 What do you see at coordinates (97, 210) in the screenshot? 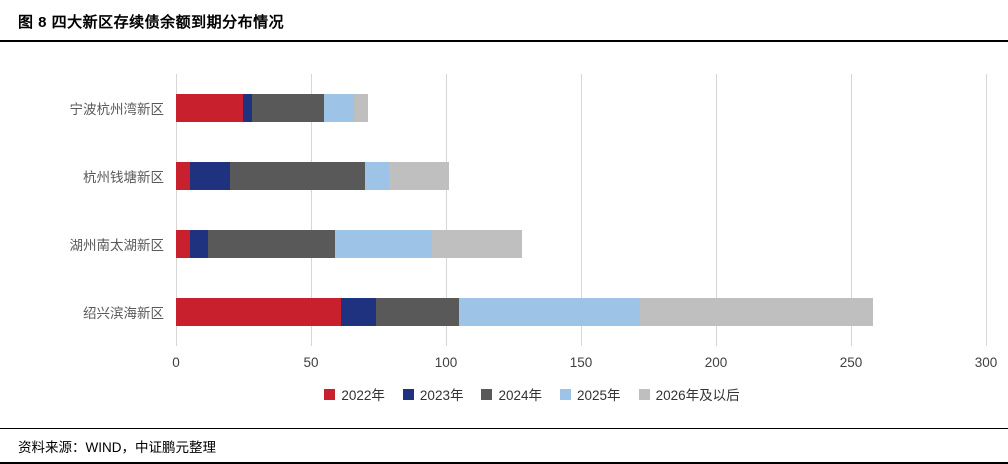
I see `label-column: 宁波杭州湾新区杭州钱塘新区湖州南太湖新区绍兴滨海新区` at bounding box center [97, 210].